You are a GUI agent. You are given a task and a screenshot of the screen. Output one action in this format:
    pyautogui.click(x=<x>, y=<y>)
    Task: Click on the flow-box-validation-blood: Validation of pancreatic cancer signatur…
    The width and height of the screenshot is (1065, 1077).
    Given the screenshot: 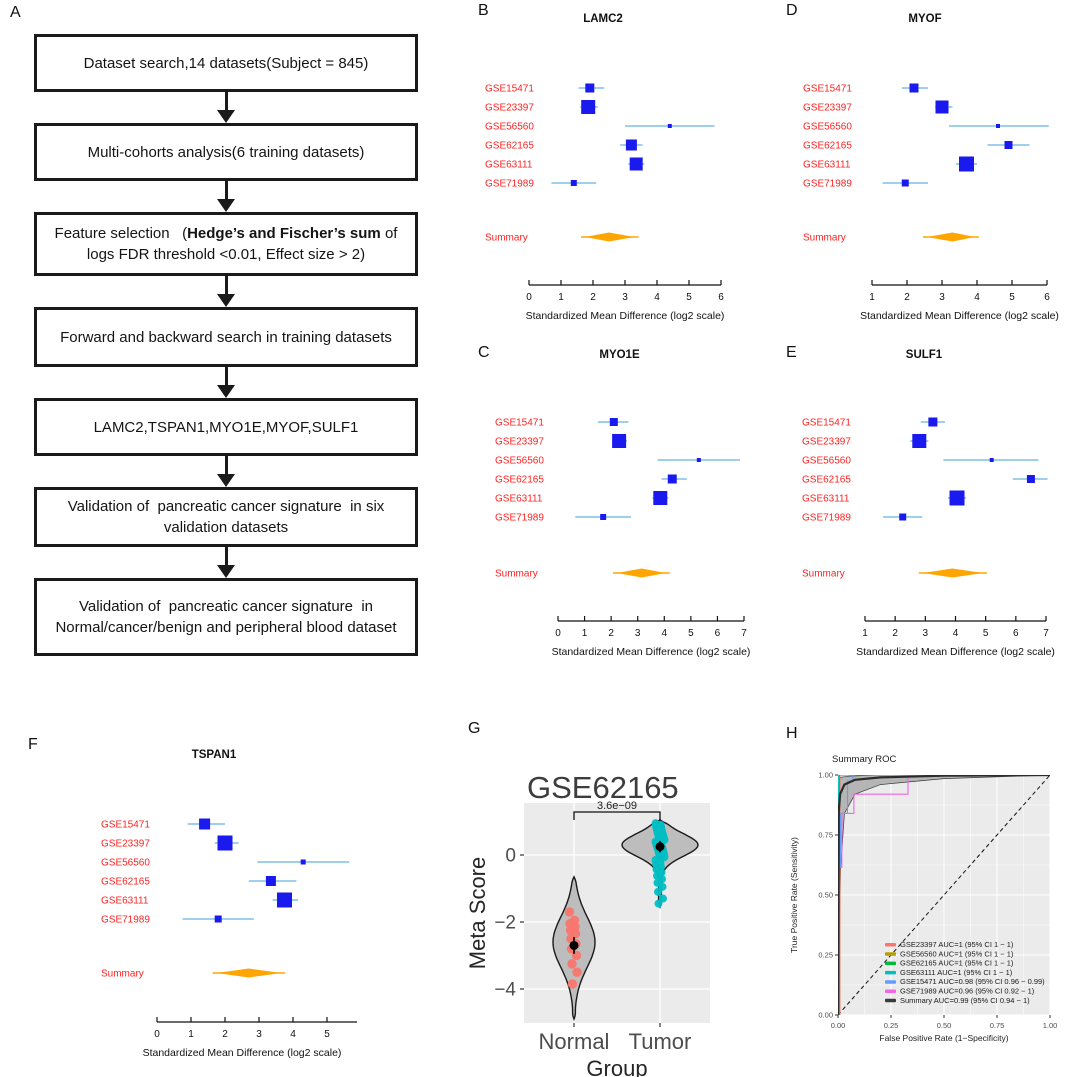 What is the action you would take?
    pyautogui.click(x=226, y=617)
    